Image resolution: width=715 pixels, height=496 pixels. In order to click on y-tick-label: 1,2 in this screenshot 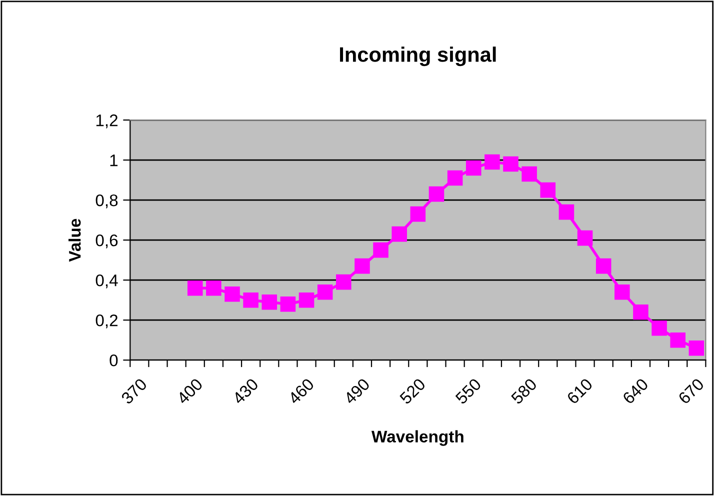, I will do `click(107, 121)`.